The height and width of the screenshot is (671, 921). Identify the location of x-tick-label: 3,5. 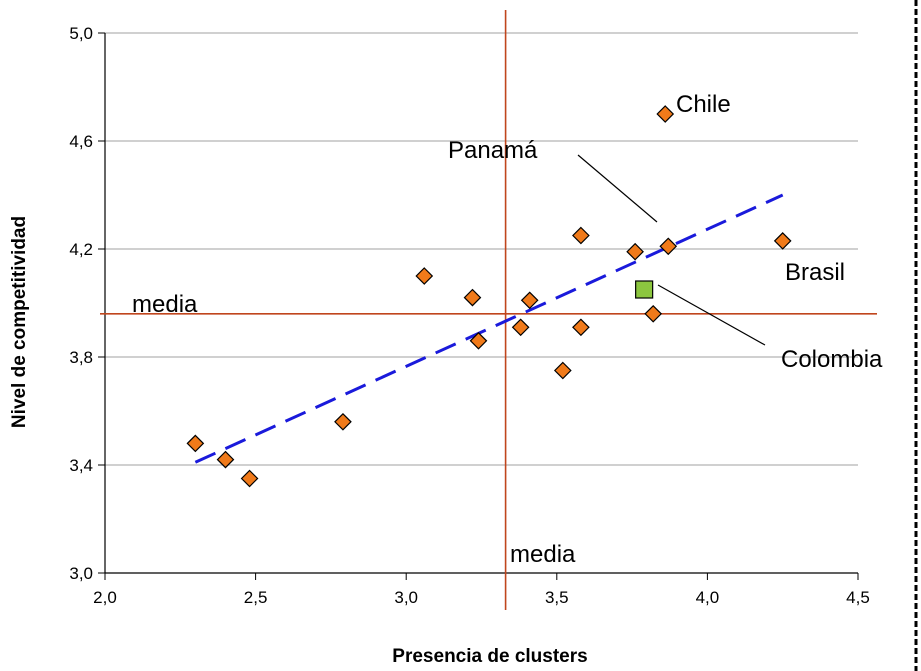
(557, 597).